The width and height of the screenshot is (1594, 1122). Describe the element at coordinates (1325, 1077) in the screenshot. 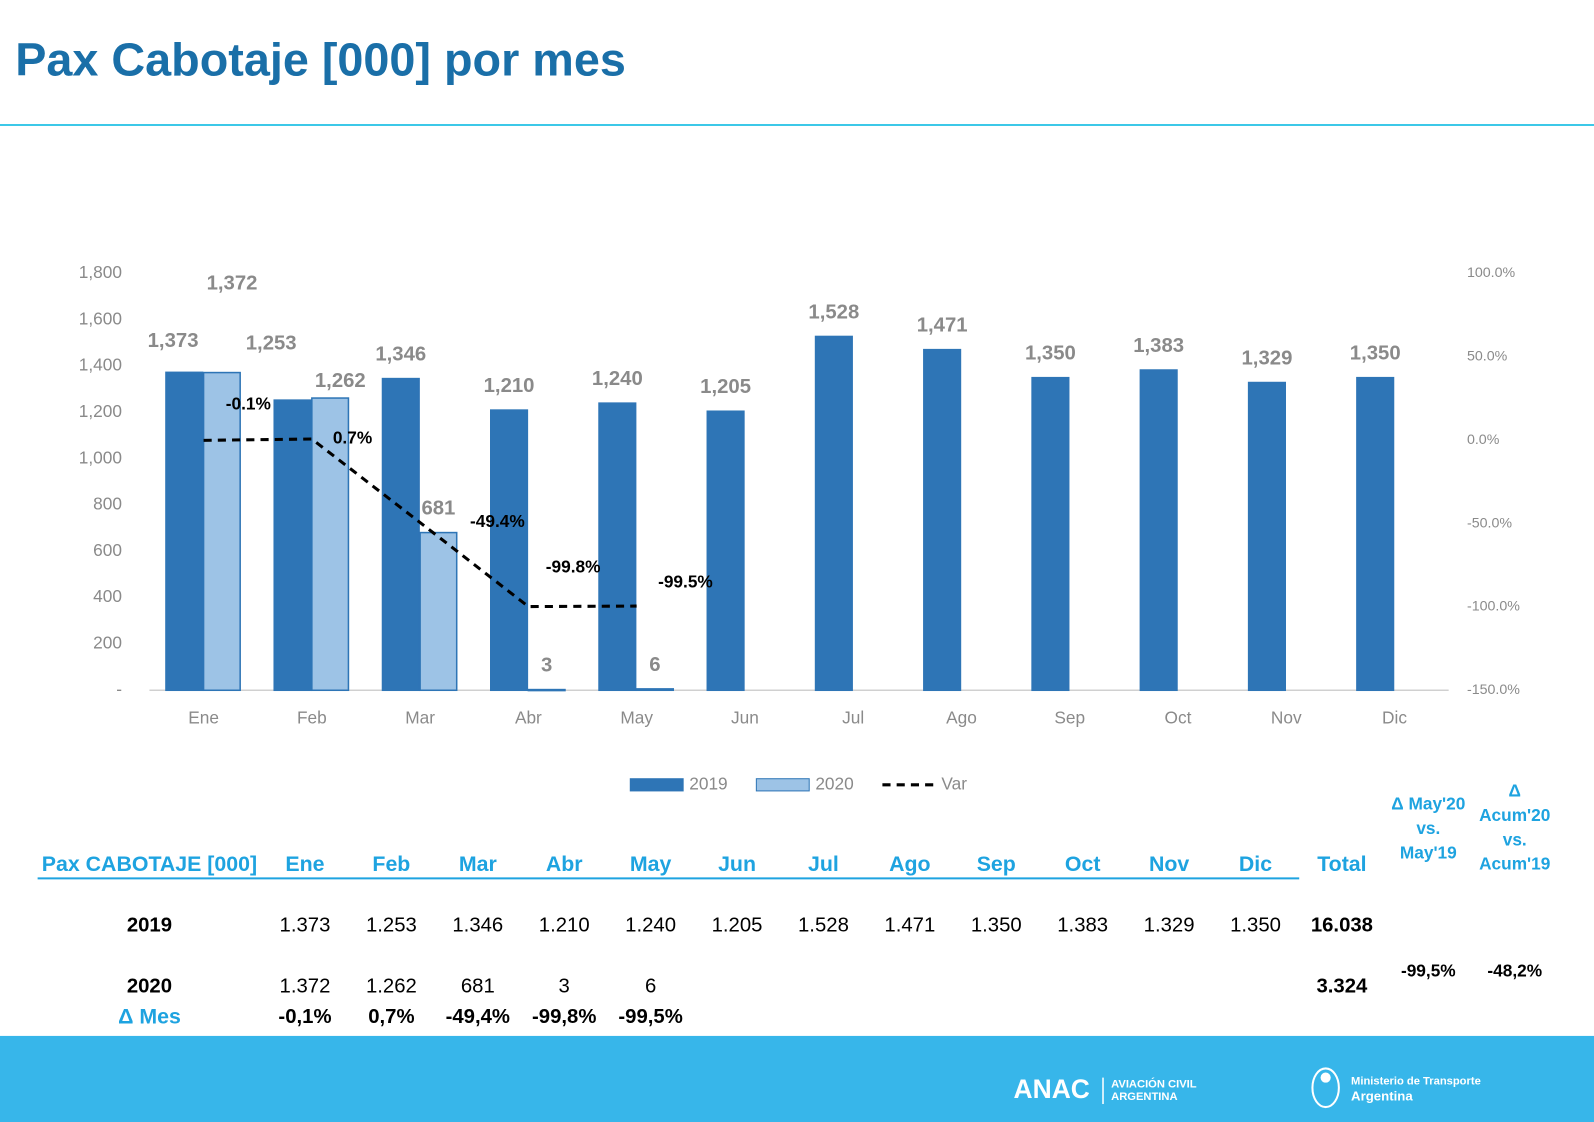

I see `footer-emblem-sun` at that location.